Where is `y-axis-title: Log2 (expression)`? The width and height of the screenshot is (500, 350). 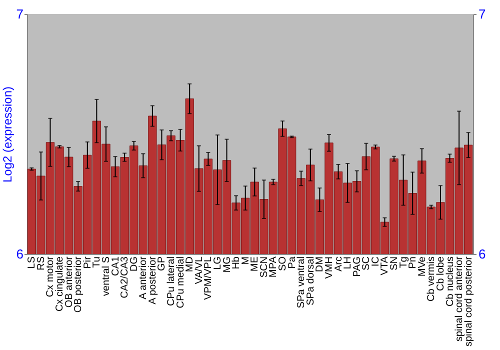
y-axis-title: Log2 (expression) is located at coordinates (7, 134).